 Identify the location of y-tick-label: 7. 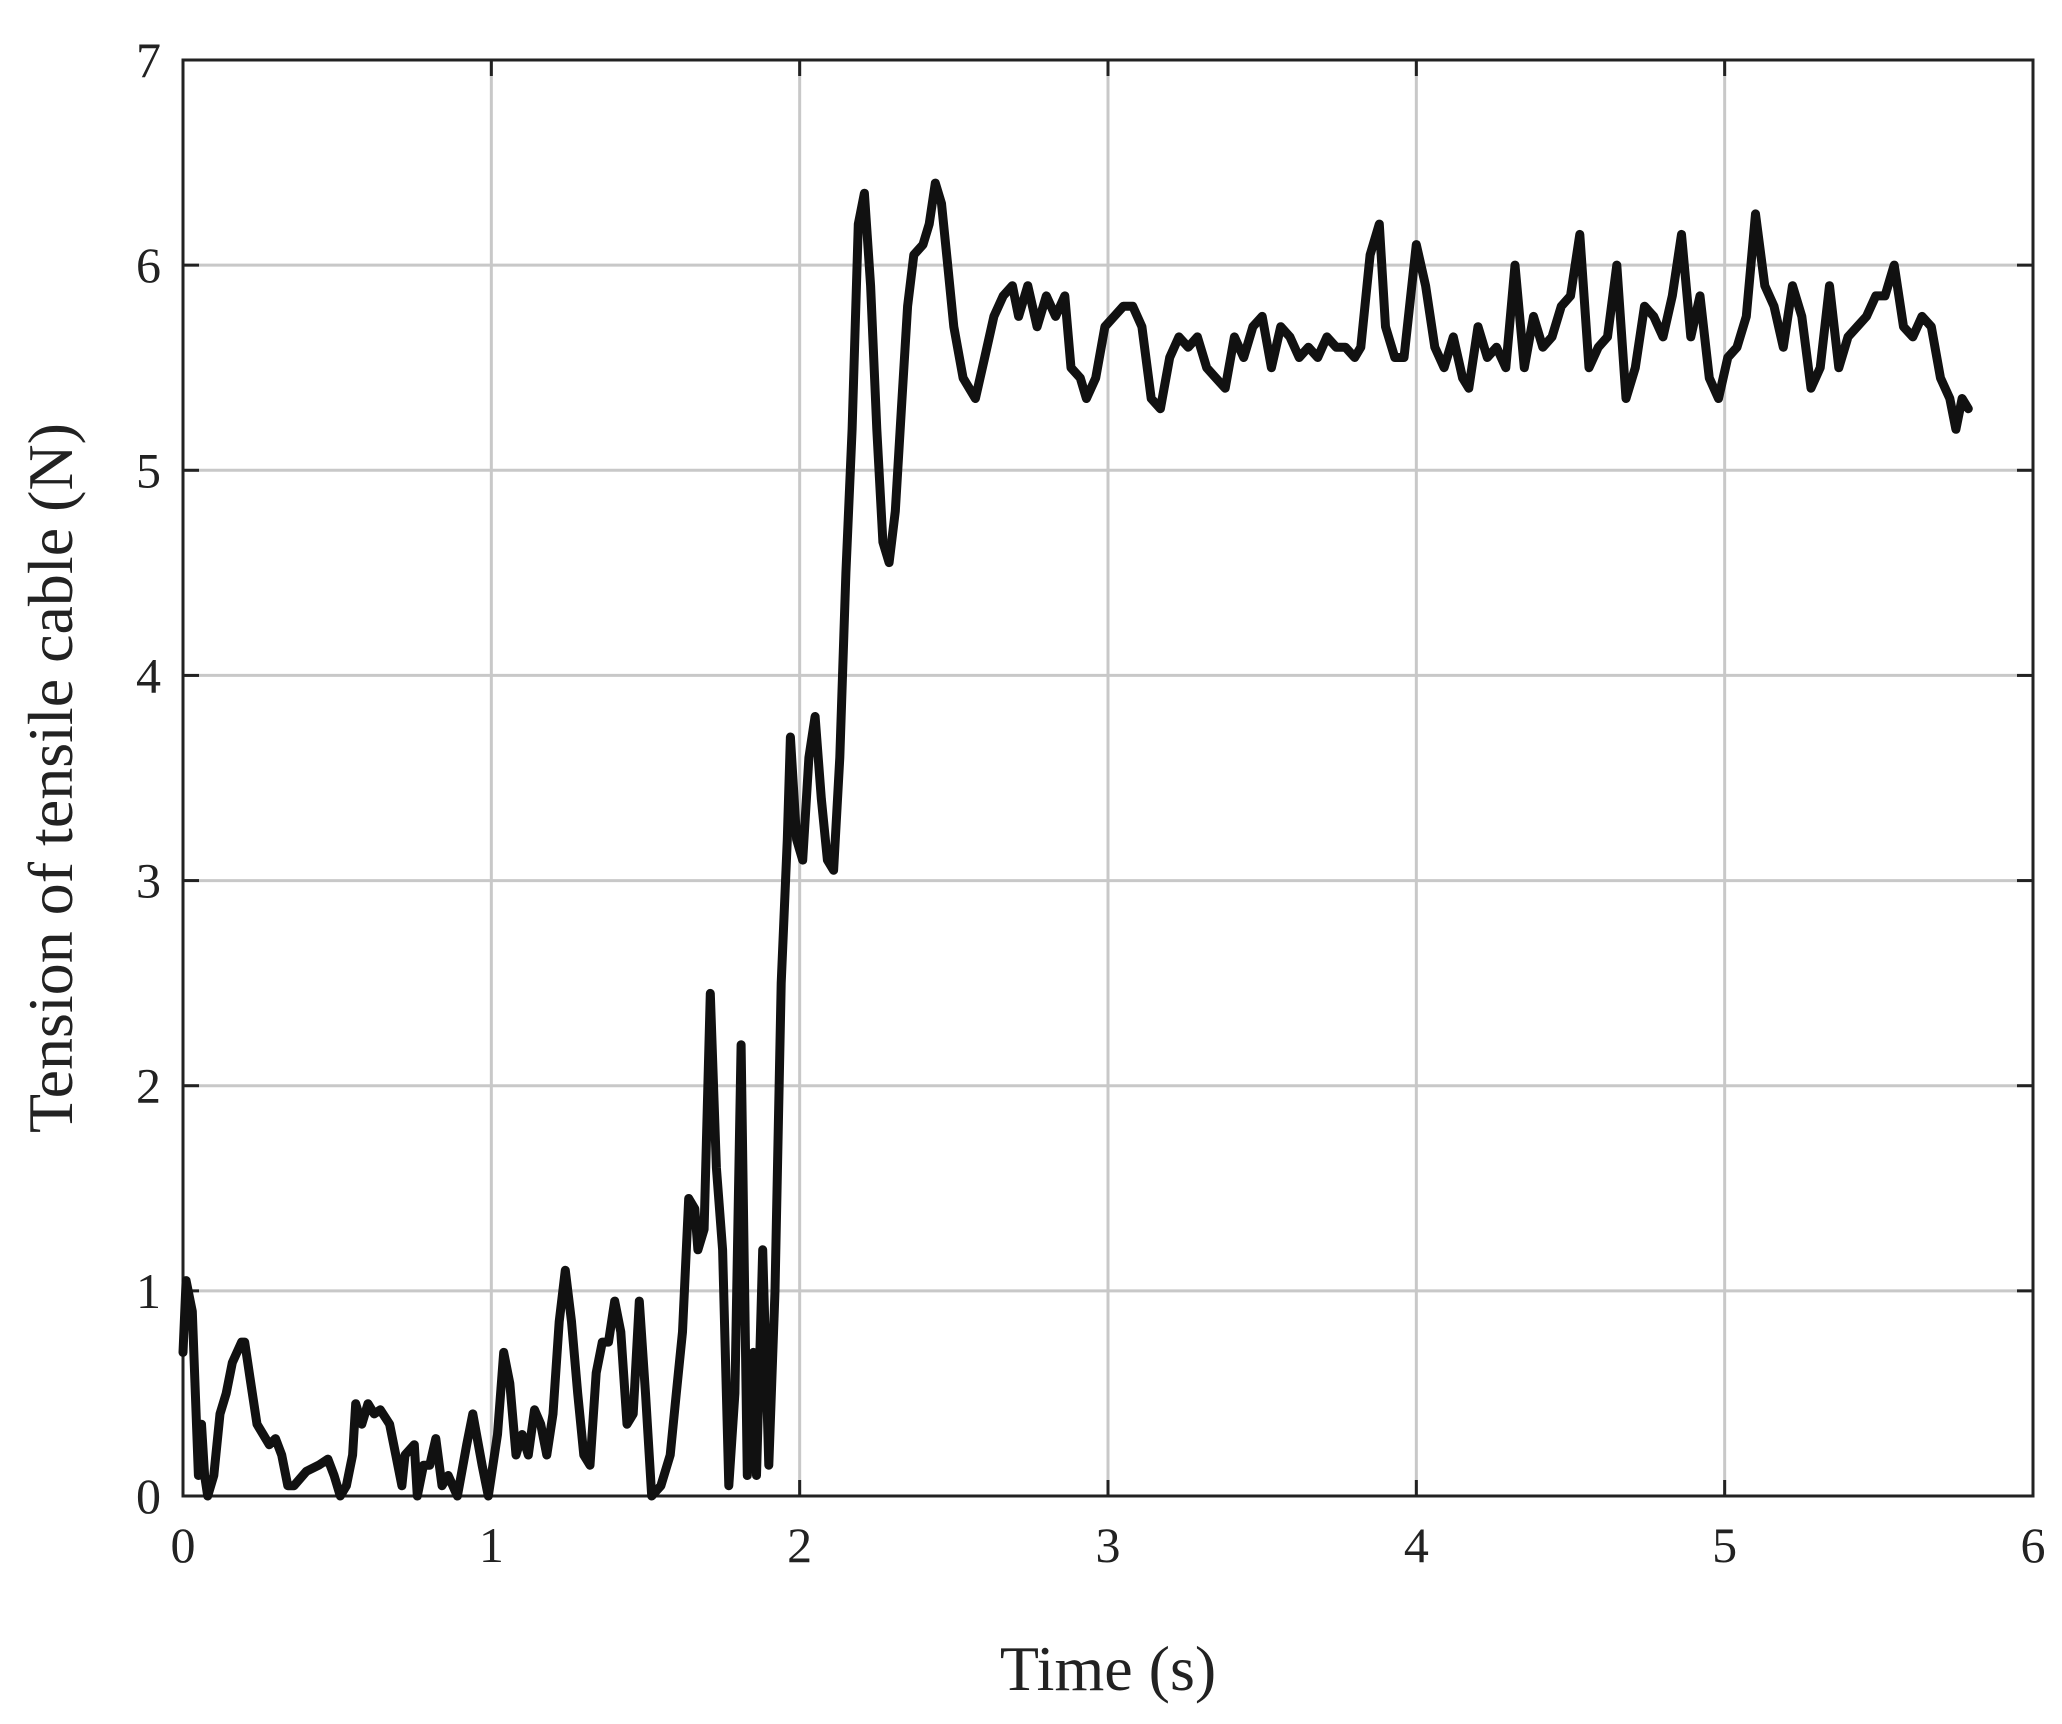
(148, 60).